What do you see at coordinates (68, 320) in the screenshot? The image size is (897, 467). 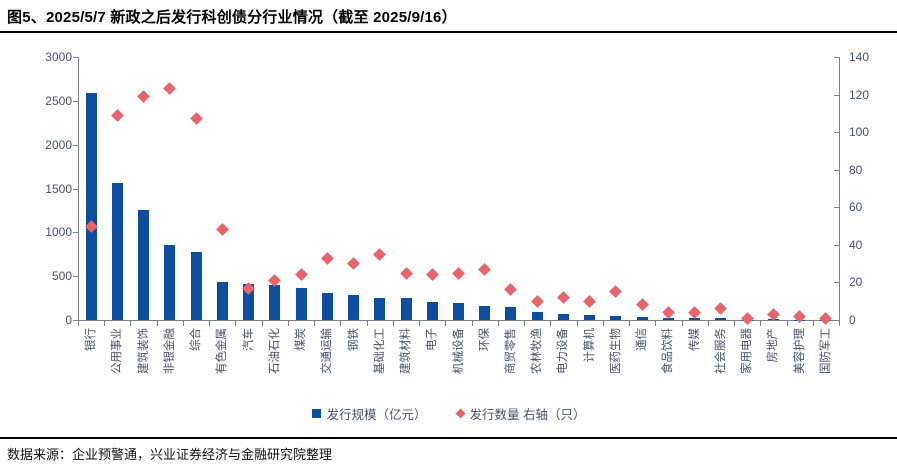 I see `left-axis-tick-label: 0` at bounding box center [68, 320].